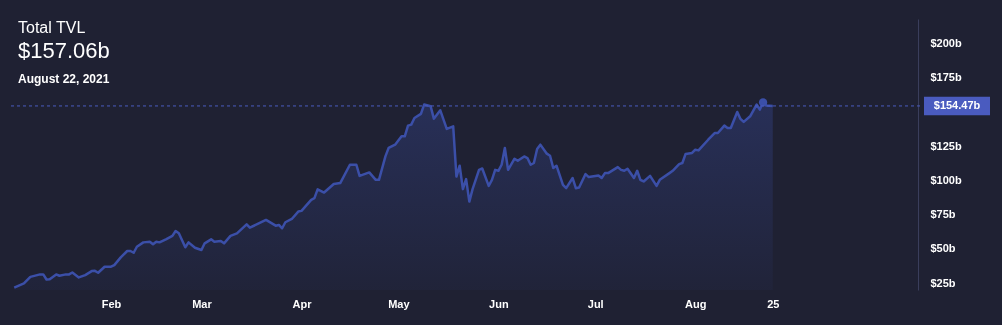  Describe the element at coordinates (302, 303) in the screenshot. I see `x-tick-label: Apr` at that location.